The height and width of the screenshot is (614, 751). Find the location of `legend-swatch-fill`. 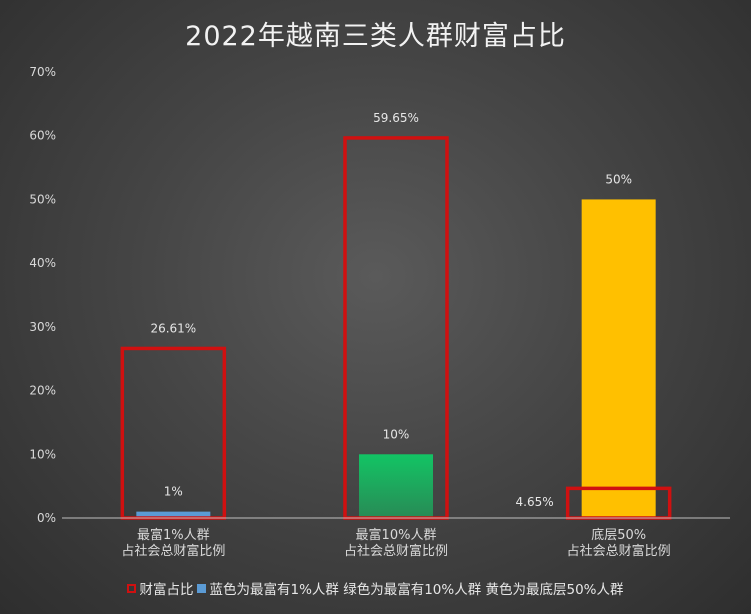

legend-swatch-fill is located at coordinates (202, 588).